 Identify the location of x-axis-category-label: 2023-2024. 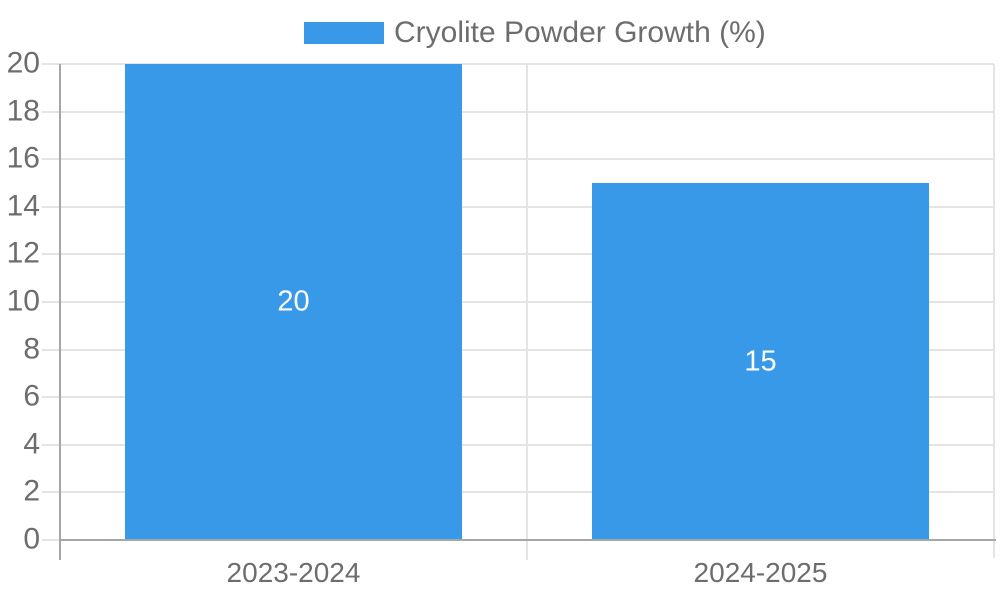
(293, 572).